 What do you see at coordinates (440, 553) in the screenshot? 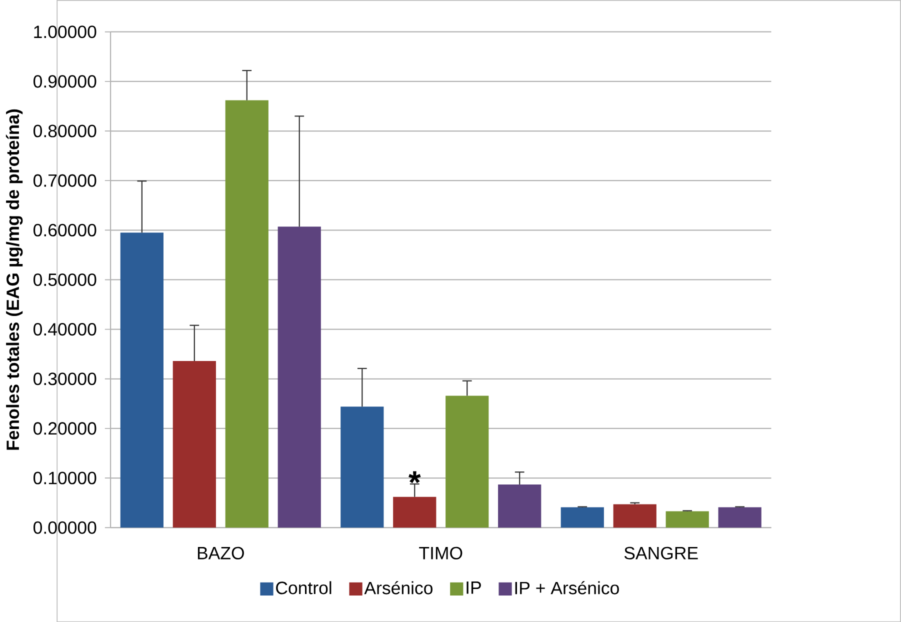
I see `x-tick-label: TIMO` at bounding box center [440, 553].